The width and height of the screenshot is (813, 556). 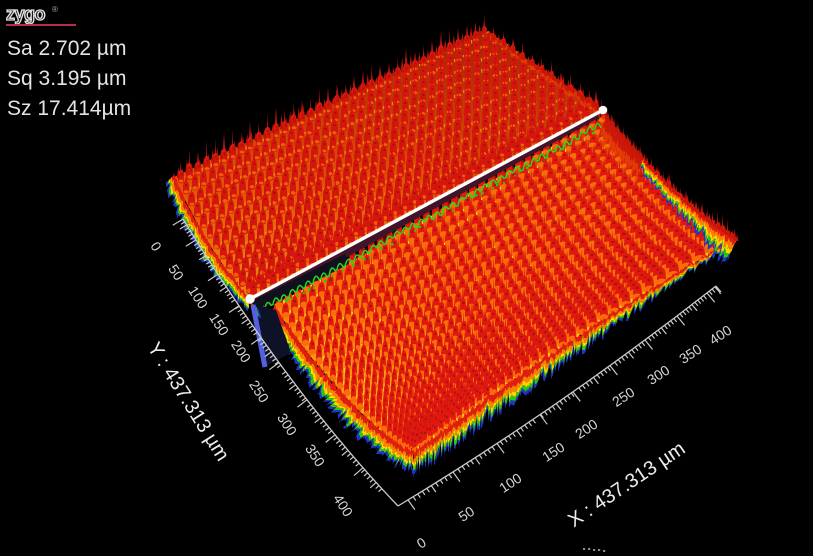 I want to click on svg-text: zygo, so click(x=26, y=14).